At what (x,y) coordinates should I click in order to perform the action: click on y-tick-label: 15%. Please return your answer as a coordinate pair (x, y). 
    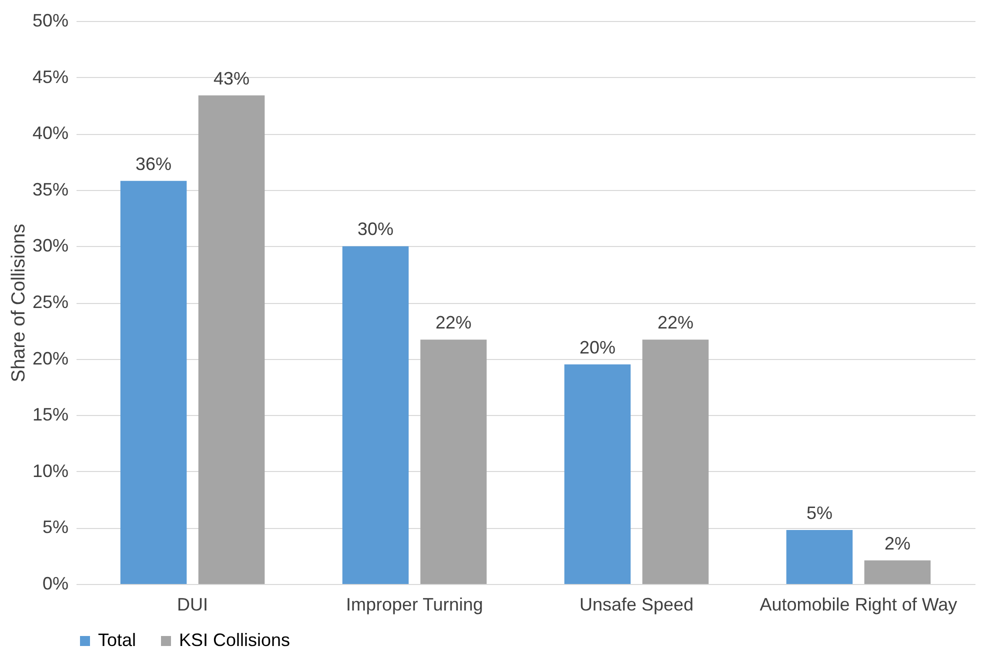
    Looking at the image, I should click on (50, 414).